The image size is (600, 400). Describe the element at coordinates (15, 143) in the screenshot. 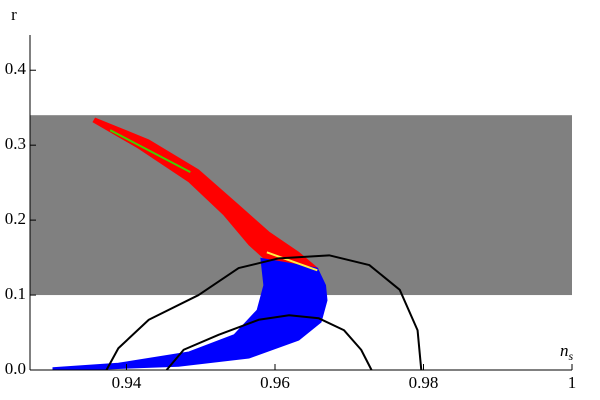

I see `y-tick-label: 0.3` at that location.